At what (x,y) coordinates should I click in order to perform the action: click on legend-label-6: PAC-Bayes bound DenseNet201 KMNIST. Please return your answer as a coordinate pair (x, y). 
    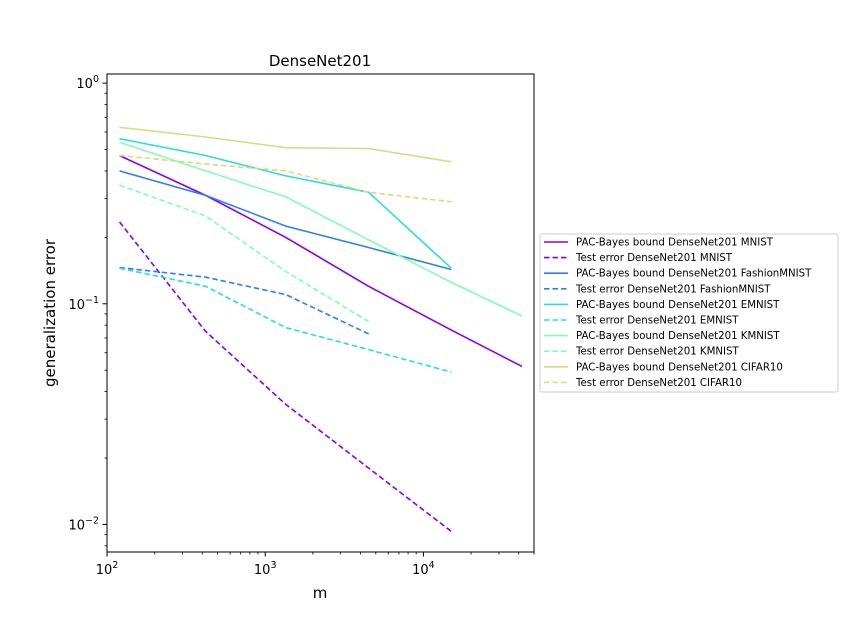
    Looking at the image, I should click on (678, 336).